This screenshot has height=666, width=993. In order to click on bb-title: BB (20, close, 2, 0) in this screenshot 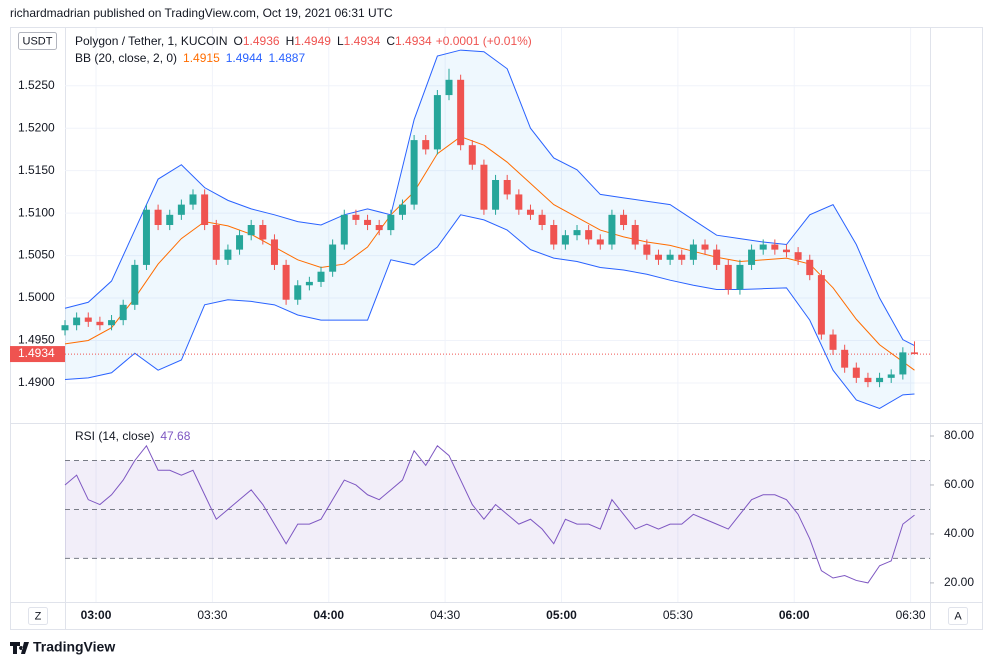, I will do `click(126, 58)`.